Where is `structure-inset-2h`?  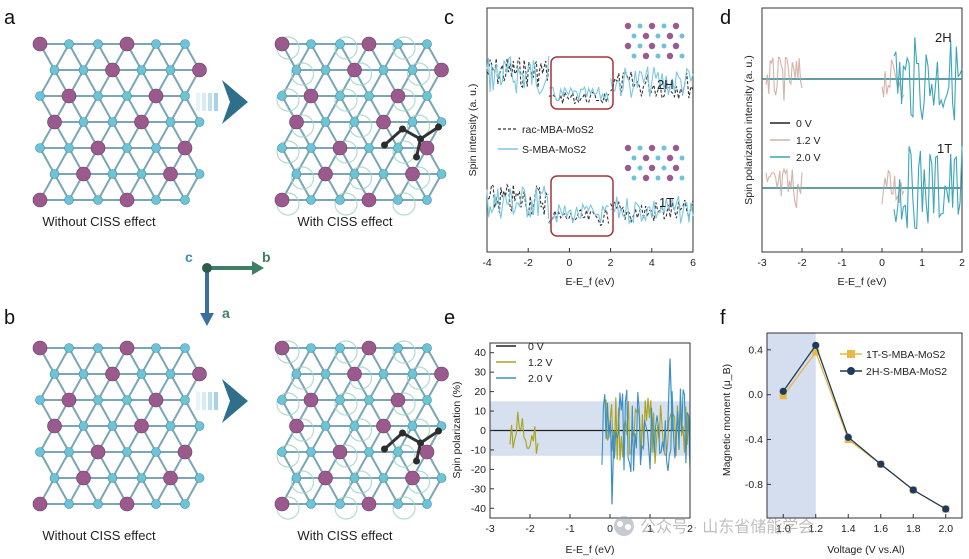 structure-inset-2h is located at coordinates (654, 41).